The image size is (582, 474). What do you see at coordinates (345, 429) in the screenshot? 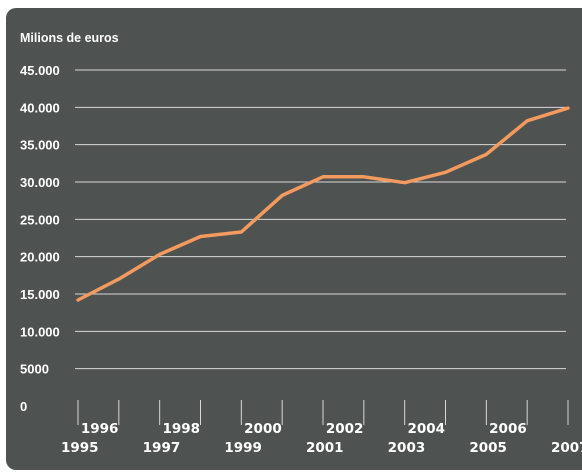
I see `x-tick-label: 2002` at bounding box center [345, 429].